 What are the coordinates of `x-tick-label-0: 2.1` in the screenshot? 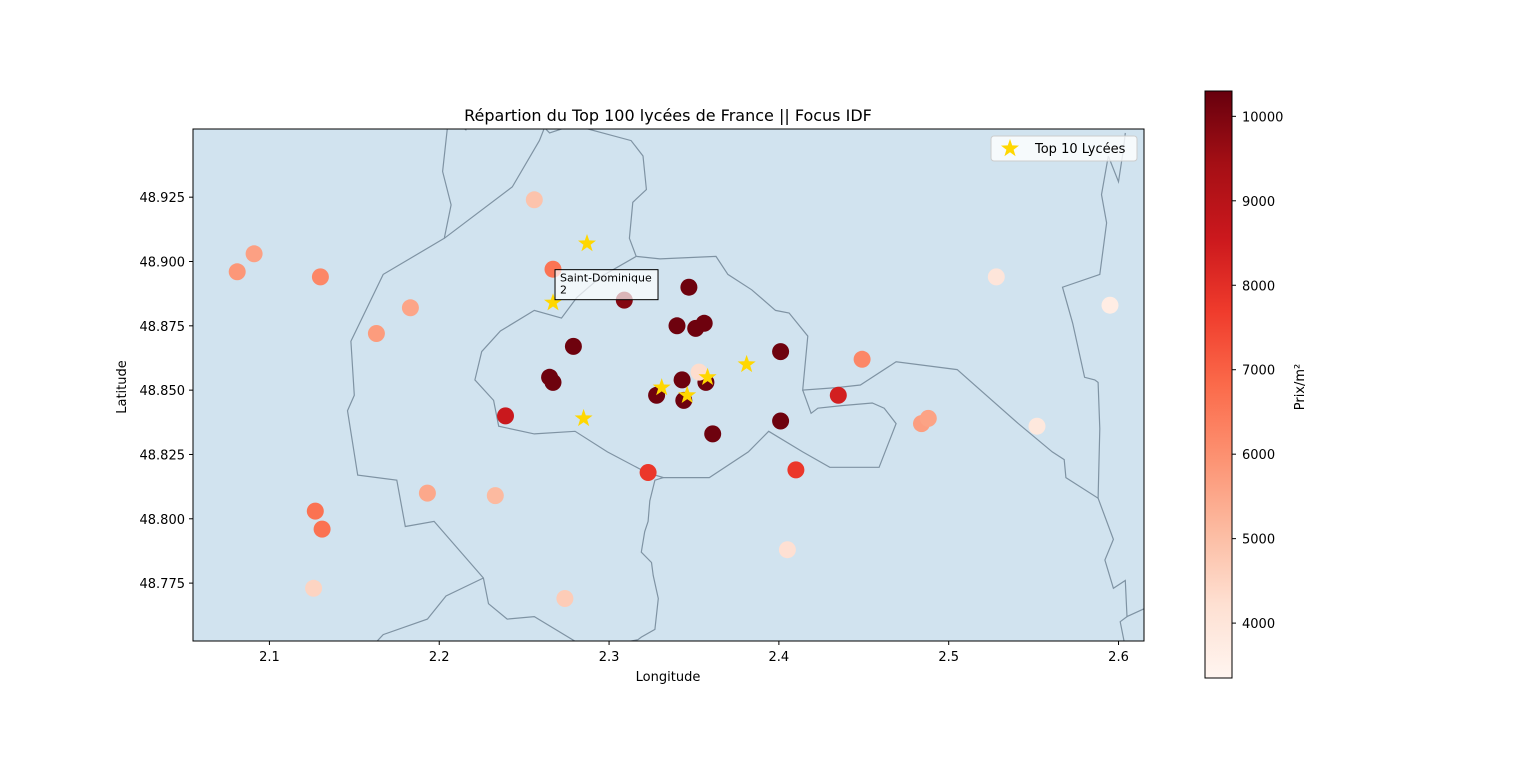 It's located at (269, 657).